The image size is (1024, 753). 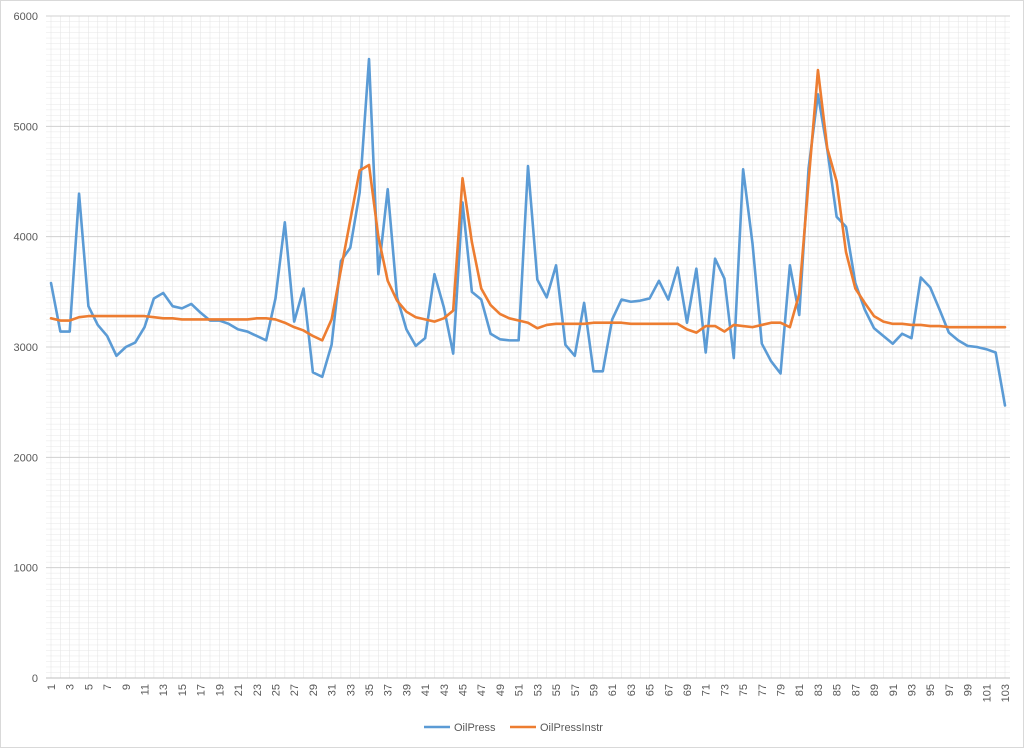 What do you see at coordinates (501, 690) in the screenshot?
I see `x-tick-label: 49` at bounding box center [501, 690].